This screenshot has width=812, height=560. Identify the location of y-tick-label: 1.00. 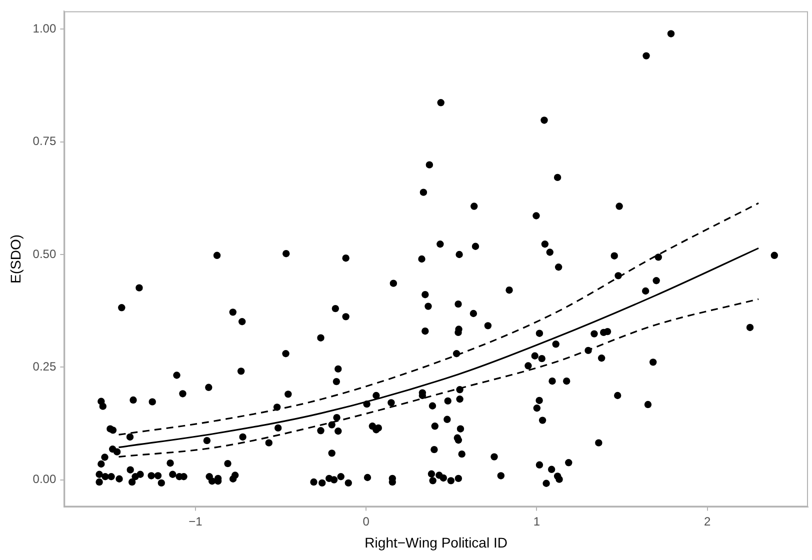
(44, 29).